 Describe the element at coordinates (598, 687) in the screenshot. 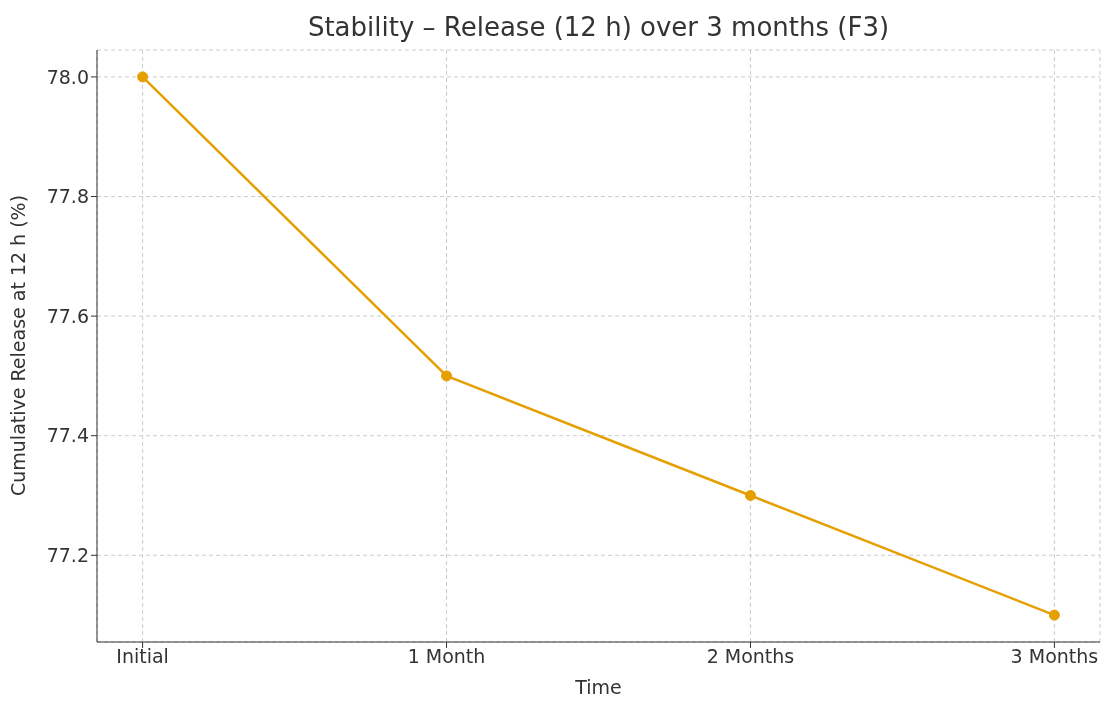

I see `x-axis-title: Time` at that location.